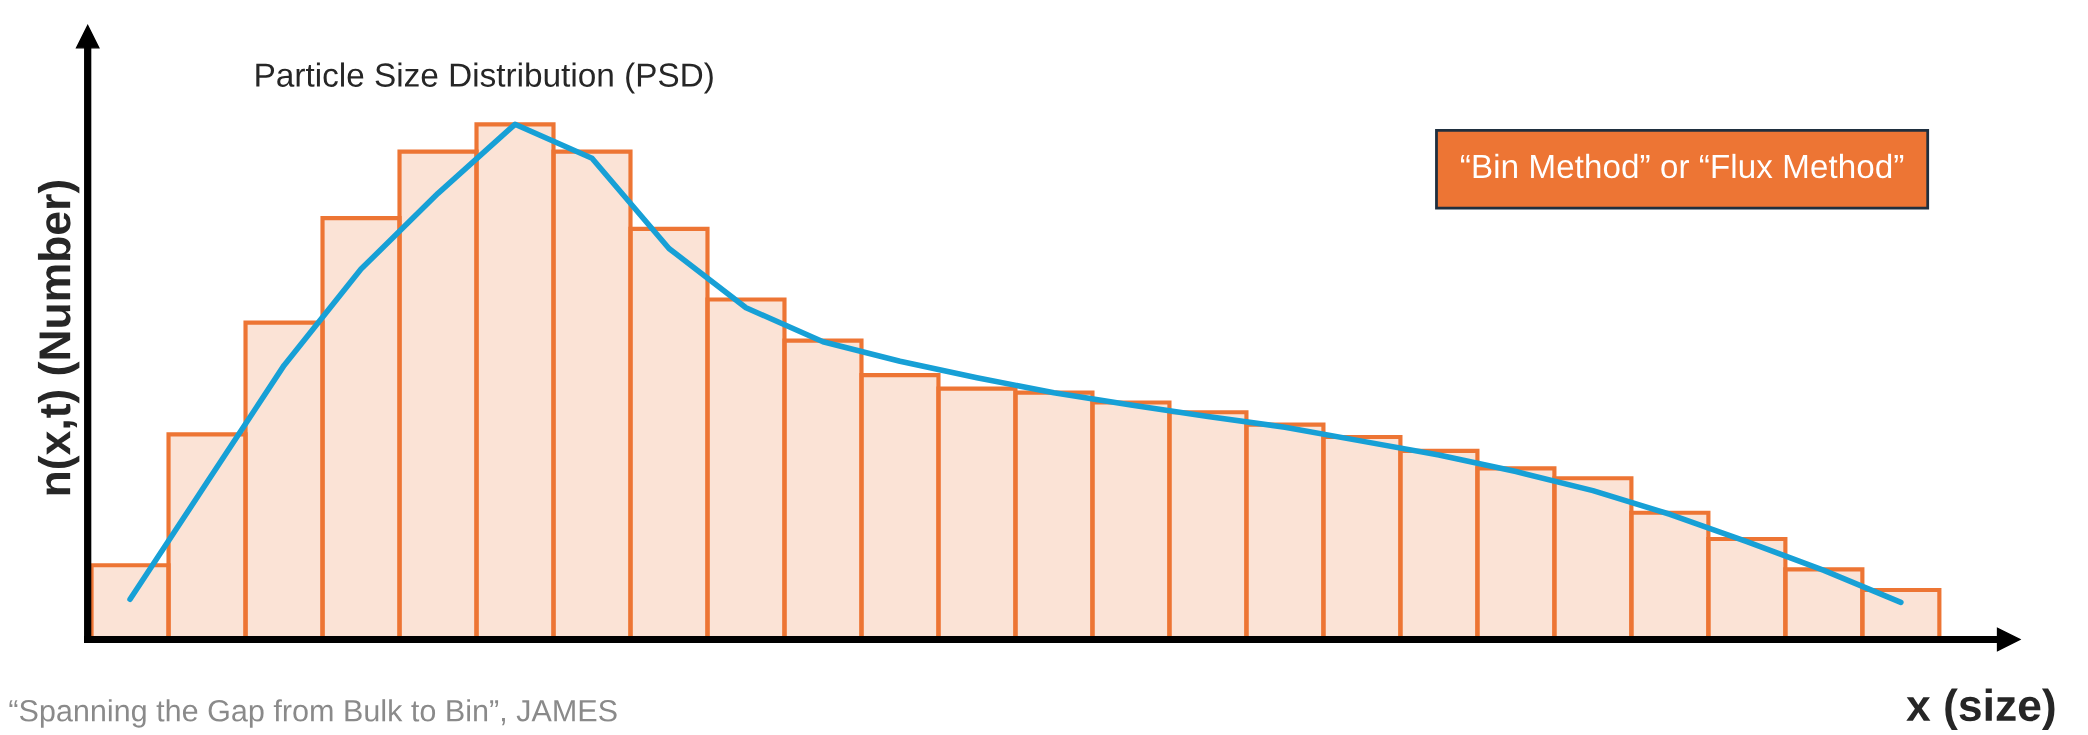 Image resolution: width=2088 pixels, height=735 pixels. I want to click on annotation: “Bin Method” or “Flux Method”, so click(1682, 166).